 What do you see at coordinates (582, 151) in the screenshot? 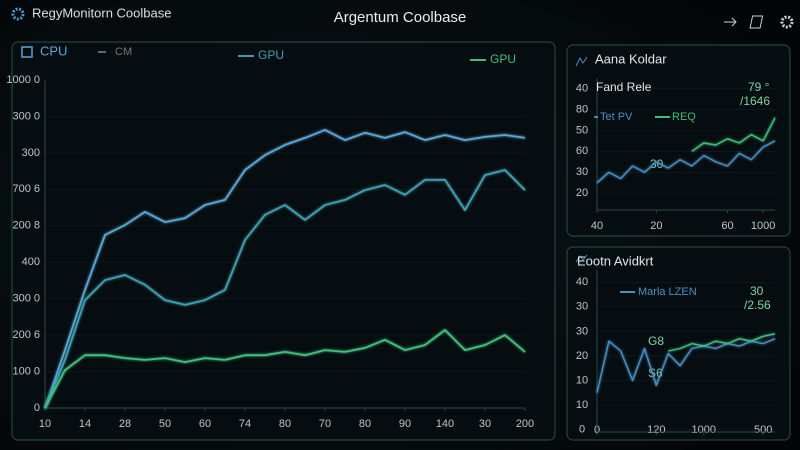
I see `y-tick-label: 60` at bounding box center [582, 151].